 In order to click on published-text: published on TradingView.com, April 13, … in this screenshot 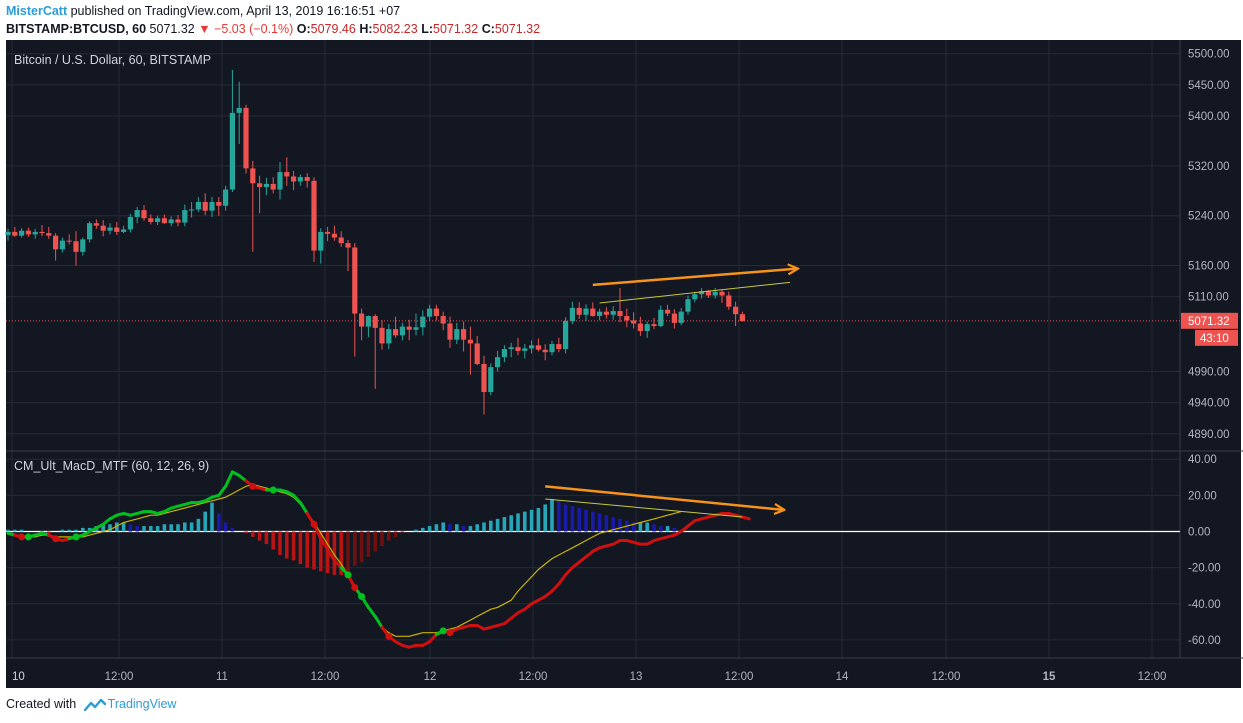, I will do `click(235, 11)`.